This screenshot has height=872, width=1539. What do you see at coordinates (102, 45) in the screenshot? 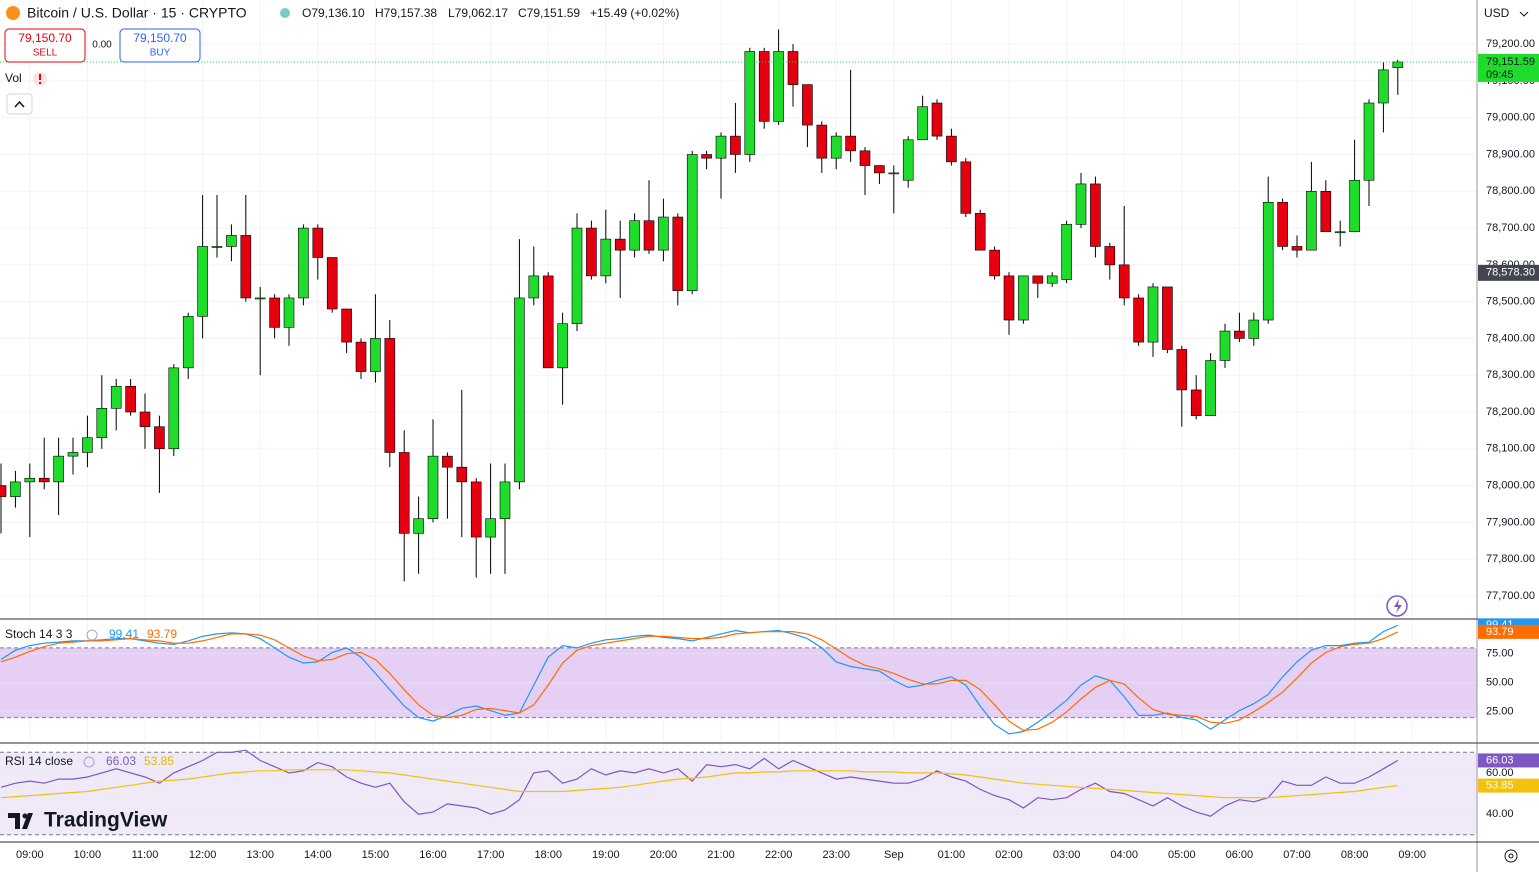
I see `spread: 0.00` at bounding box center [102, 45].